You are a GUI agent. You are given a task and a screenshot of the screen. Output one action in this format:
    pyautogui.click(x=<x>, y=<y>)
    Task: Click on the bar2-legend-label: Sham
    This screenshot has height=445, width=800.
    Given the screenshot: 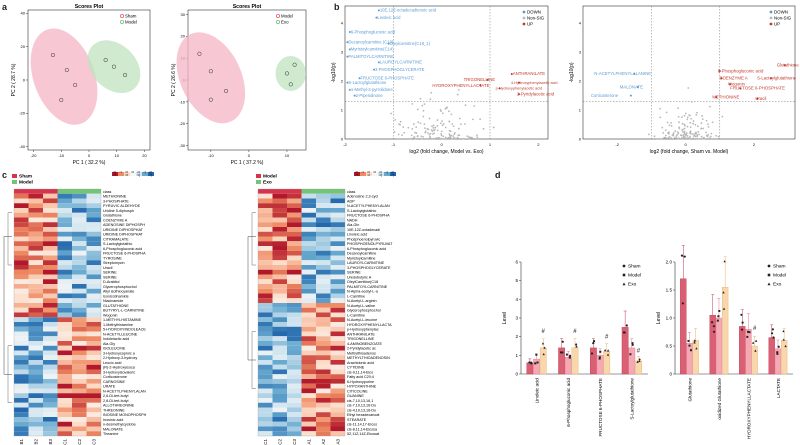 What is the action you would take?
    pyautogui.click(x=779, y=267)
    